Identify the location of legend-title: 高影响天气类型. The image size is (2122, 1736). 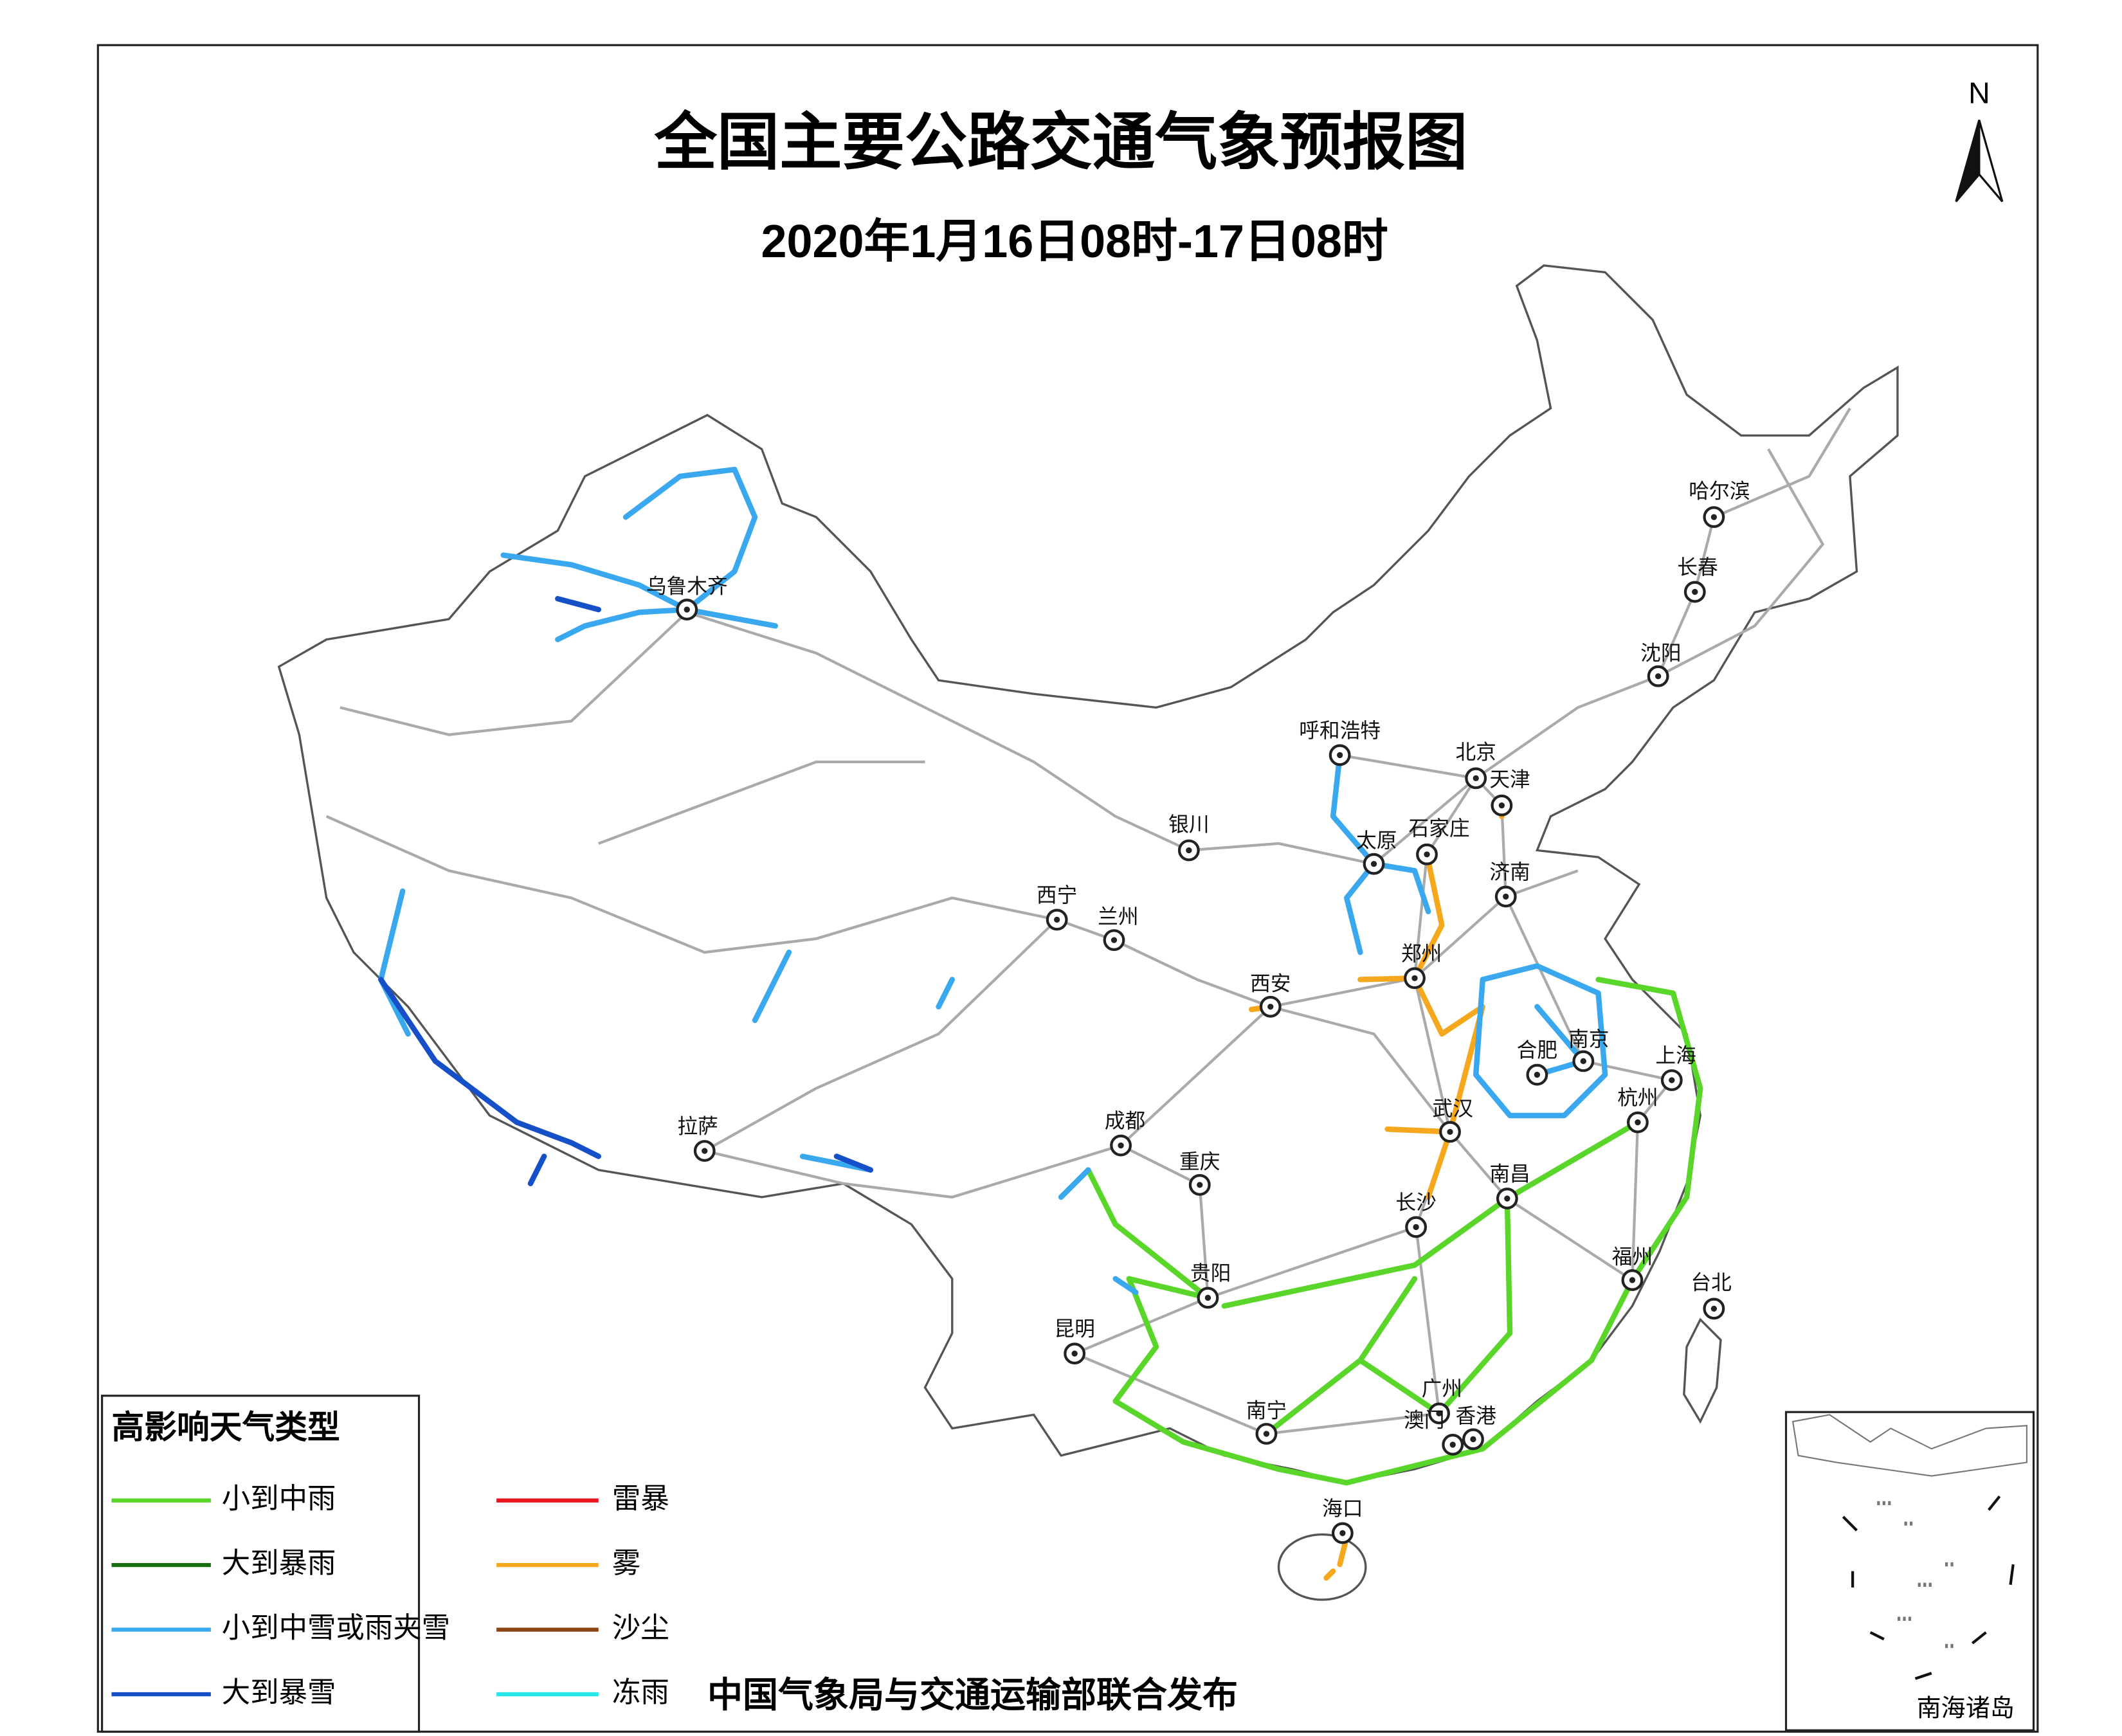
(226, 1427).